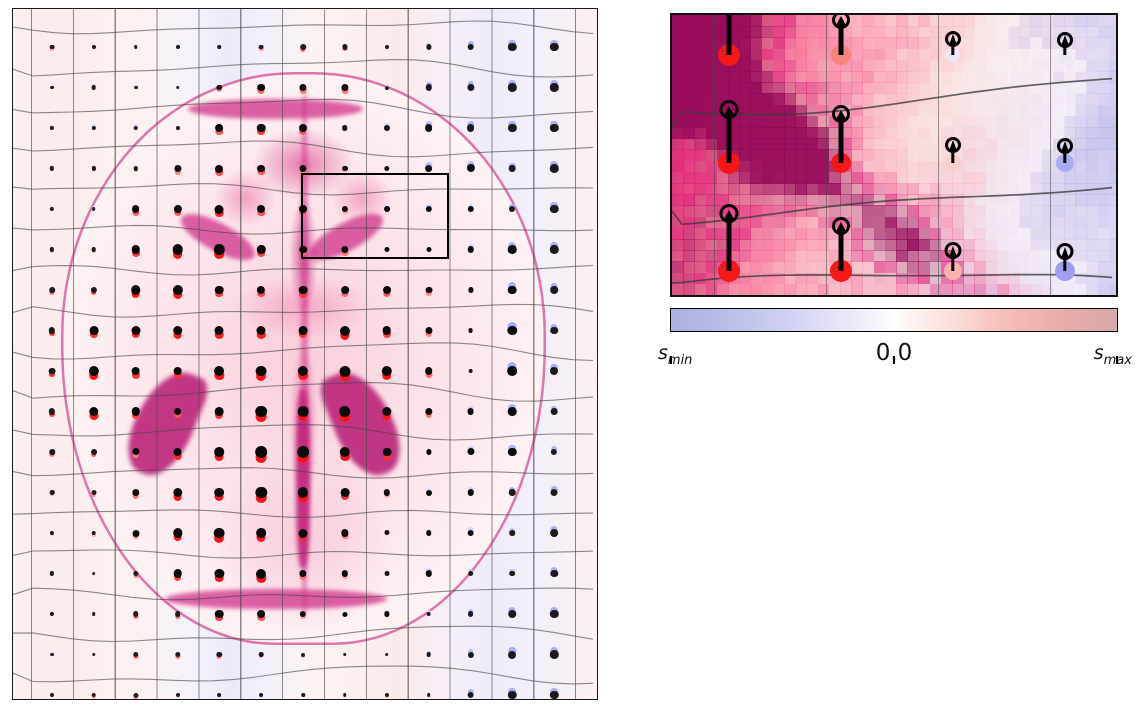 The height and width of the screenshot is (713, 1148). What do you see at coordinates (375, 216) in the screenshot?
I see `roi-selection-rectangle` at bounding box center [375, 216].